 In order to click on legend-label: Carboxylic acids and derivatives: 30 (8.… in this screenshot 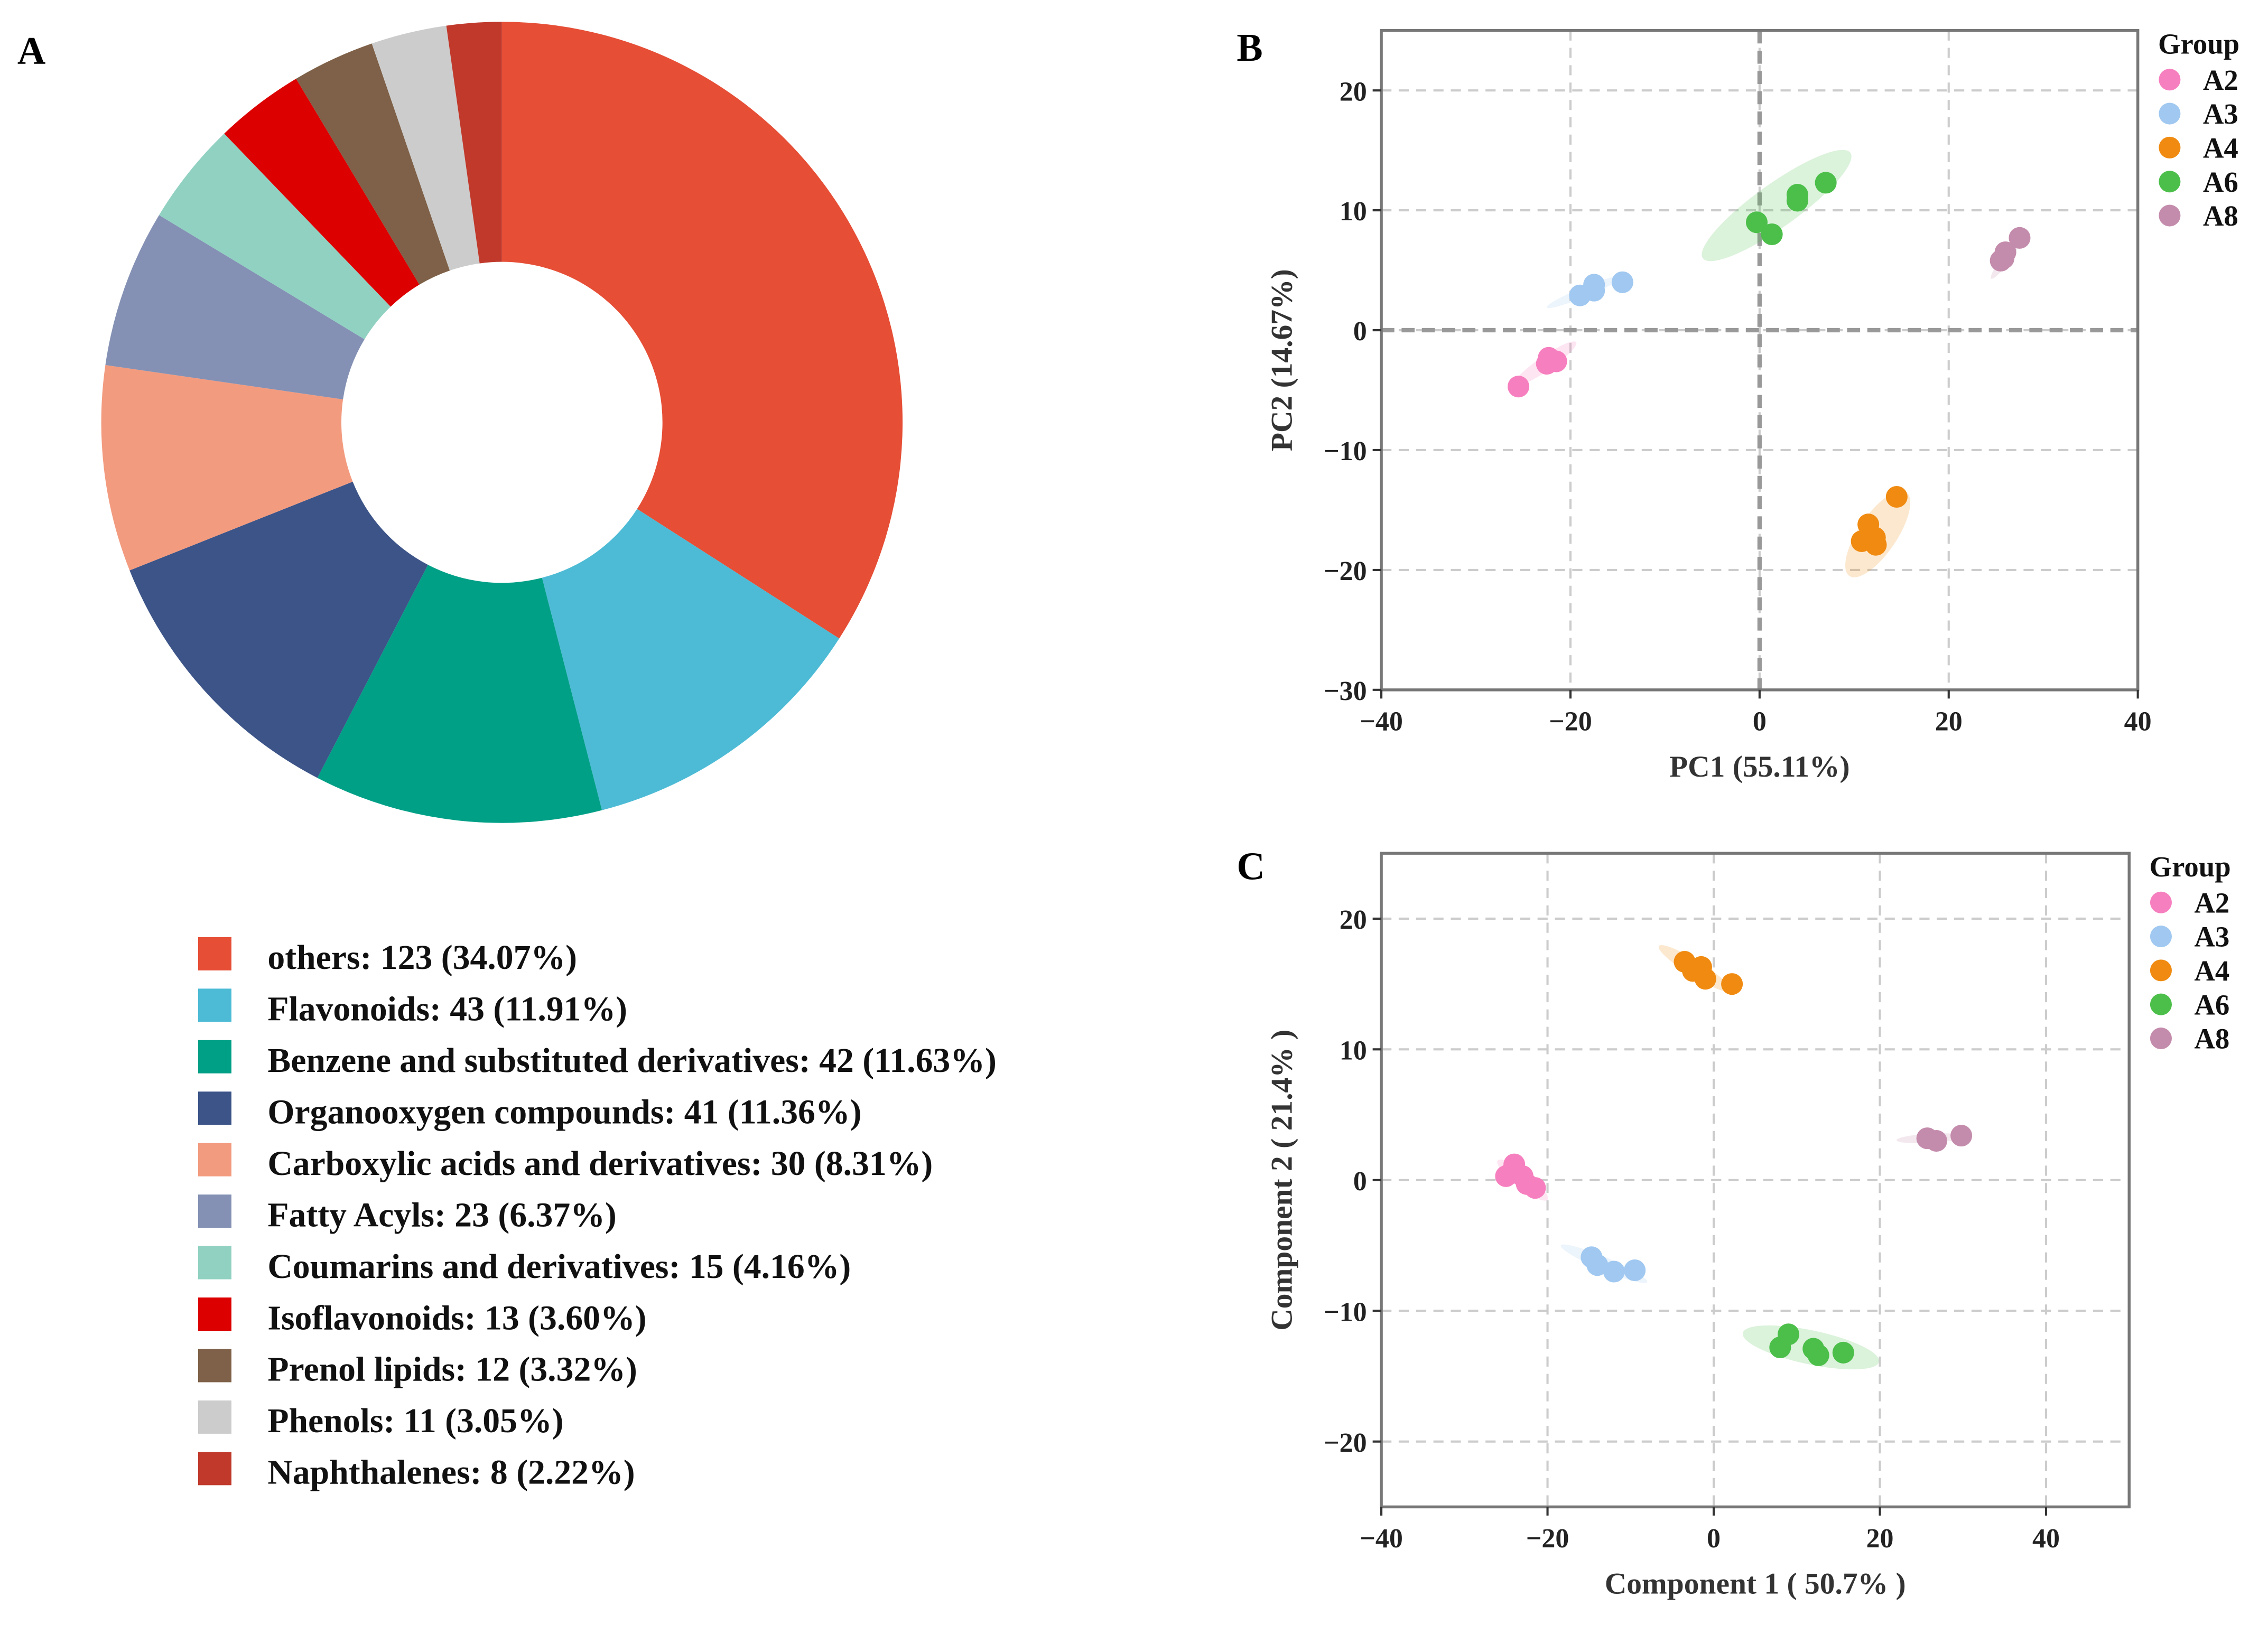, I will do `click(600, 1163)`.